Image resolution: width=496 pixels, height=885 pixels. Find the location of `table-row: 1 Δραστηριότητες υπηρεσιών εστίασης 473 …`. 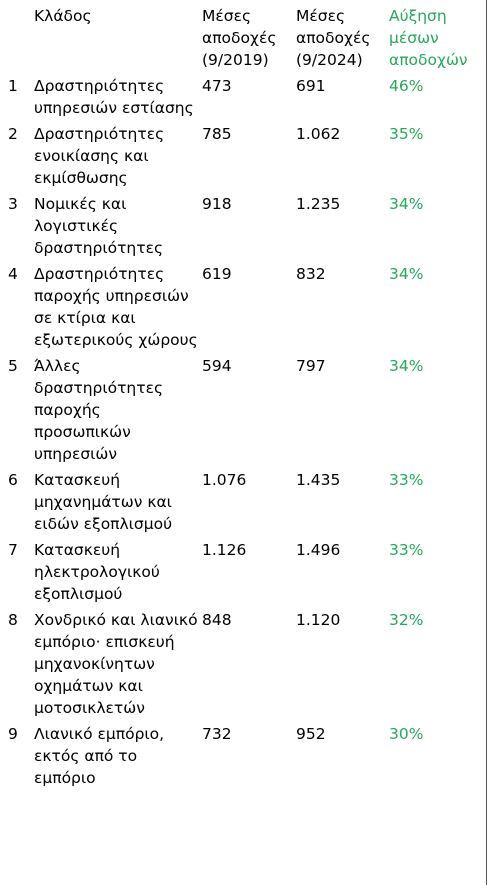

table-row: 1 Δραστηριότητες υπηρεσιών εστίασης 473 … is located at coordinates (243, 98).